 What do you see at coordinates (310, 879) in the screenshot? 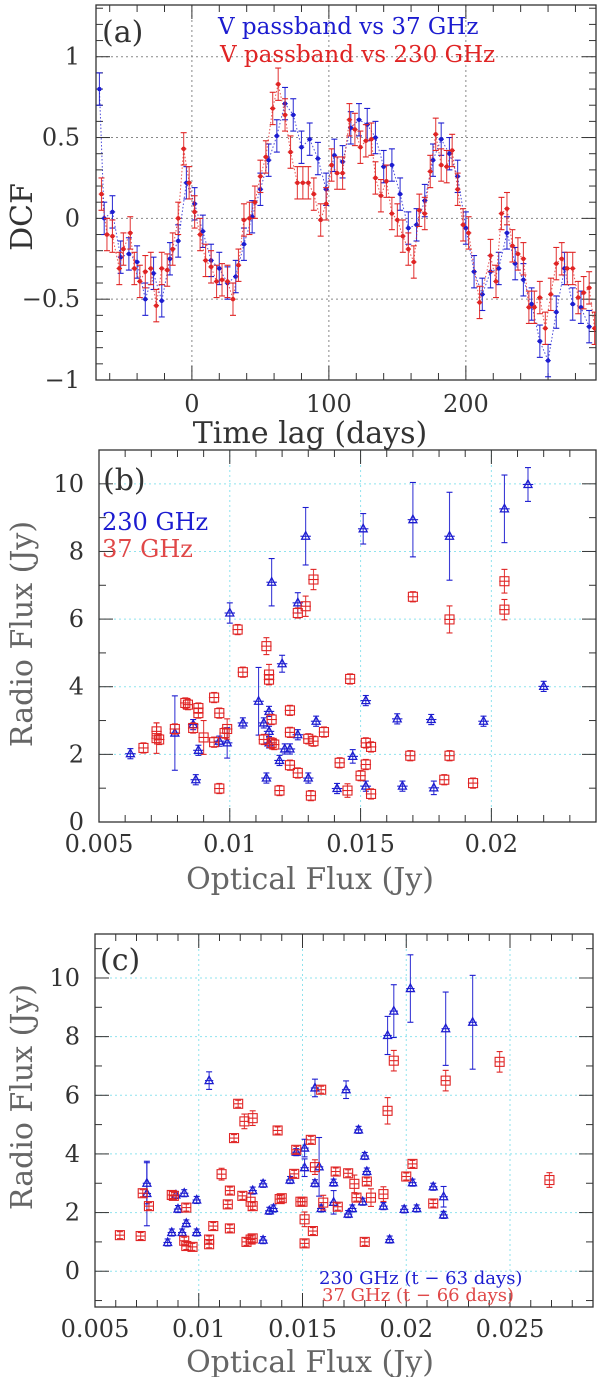
I see `x-axis-label: Optical Flux (Jy)` at bounding box center [310, 879].